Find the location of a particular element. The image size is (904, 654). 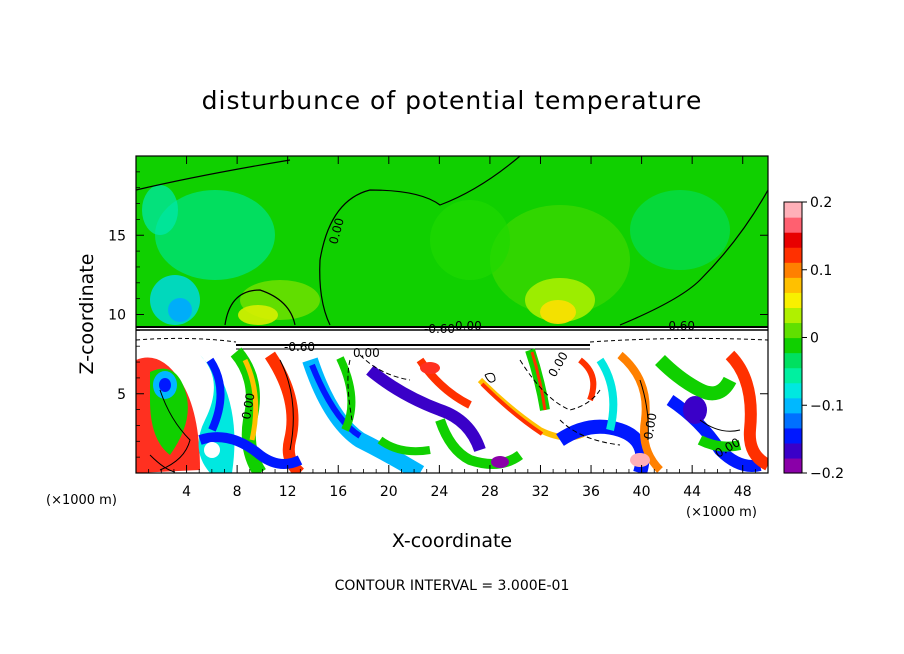

x-tick-label: 8 is located at coordinates (237, 492).